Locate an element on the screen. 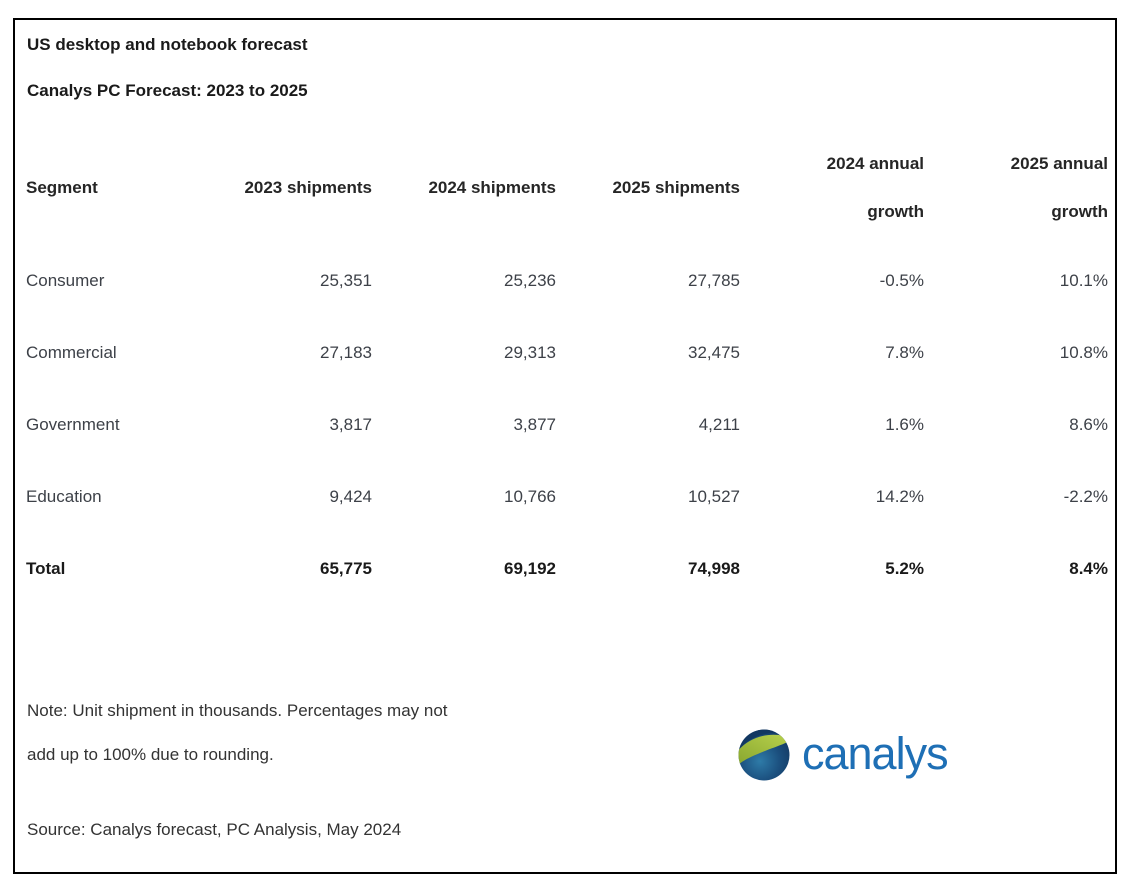 This screenshot has width=1128, height=887. value-cell: 32,475 is located at coordinates (714, 352).